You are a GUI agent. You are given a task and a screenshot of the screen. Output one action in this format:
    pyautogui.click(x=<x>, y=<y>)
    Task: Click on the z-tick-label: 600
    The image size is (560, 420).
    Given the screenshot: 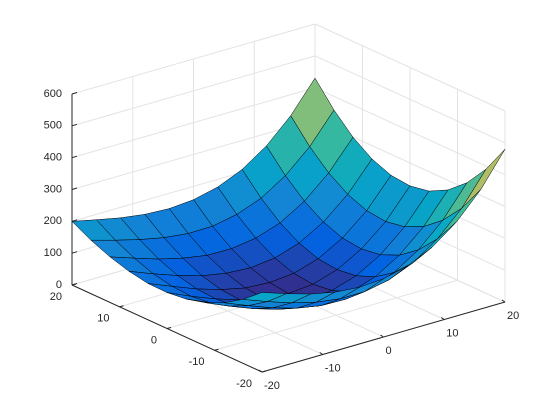 What is the action you would take?
    pyautogui.click(x=53, y=94)
    